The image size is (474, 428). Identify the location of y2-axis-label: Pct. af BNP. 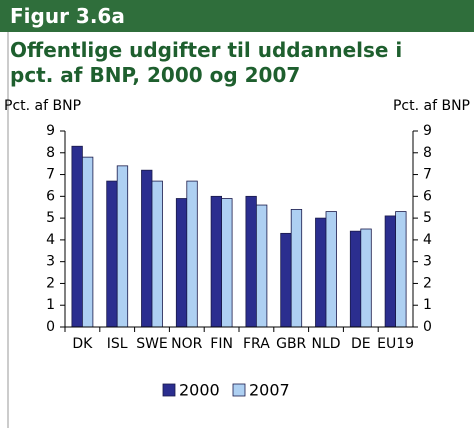
(431, 106).